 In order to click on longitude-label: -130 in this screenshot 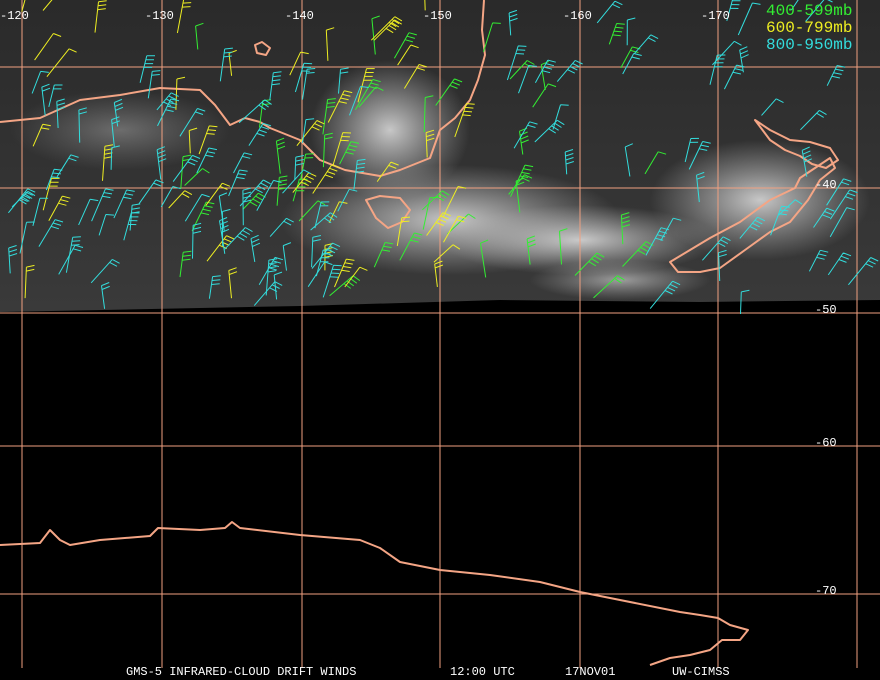, I will do `click(159, 16)`.